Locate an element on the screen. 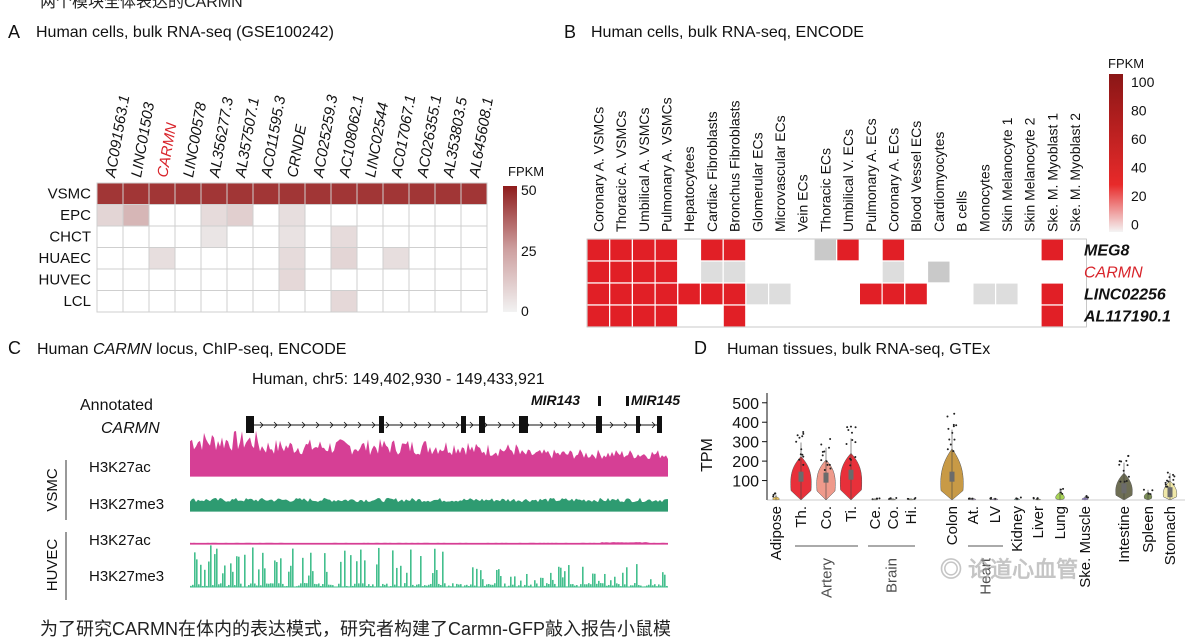 The width and height of the screenshot is (1194, 641). annotated-label: Annotated is located at coordinates (116, 405).